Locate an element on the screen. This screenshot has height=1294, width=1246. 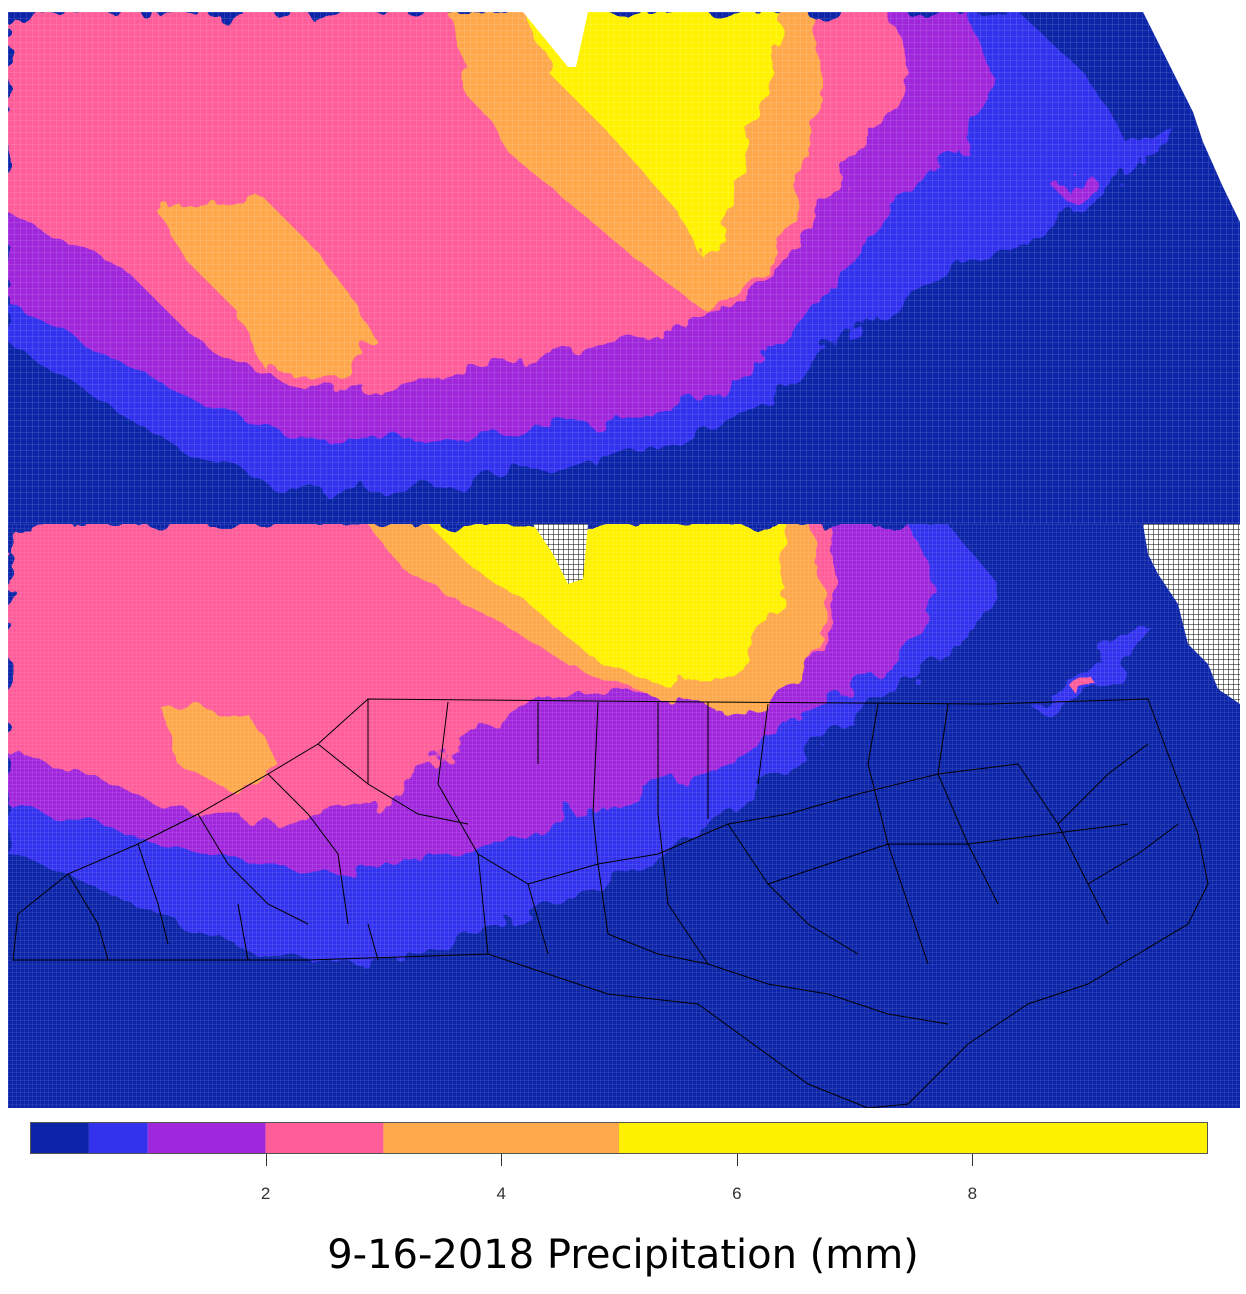
map-caption-title: 9-16-2018 Precipitation (mm) is located at coordinates (623, 1255).